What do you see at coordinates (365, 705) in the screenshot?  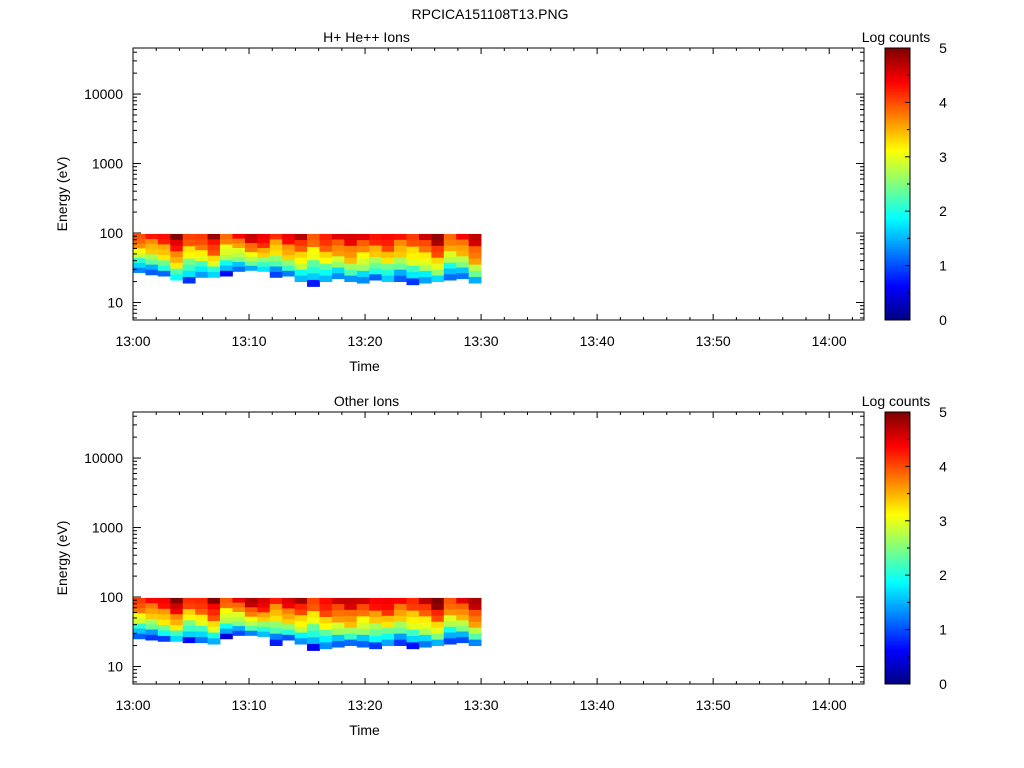 I see `x-tick-label: 13:20` at bounding box center [365, 705].